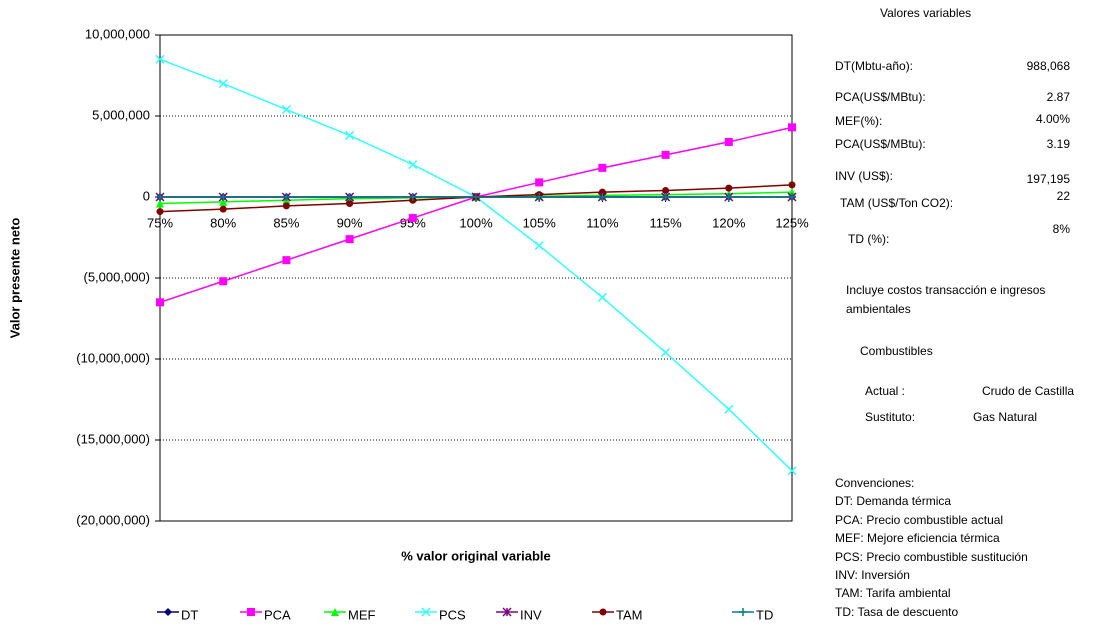 The height and width of the screenshot is (628, 1094). Describe the element at coordinates (885, 391) in the screenshot. I see `fuel-label: Actual :` at that location.